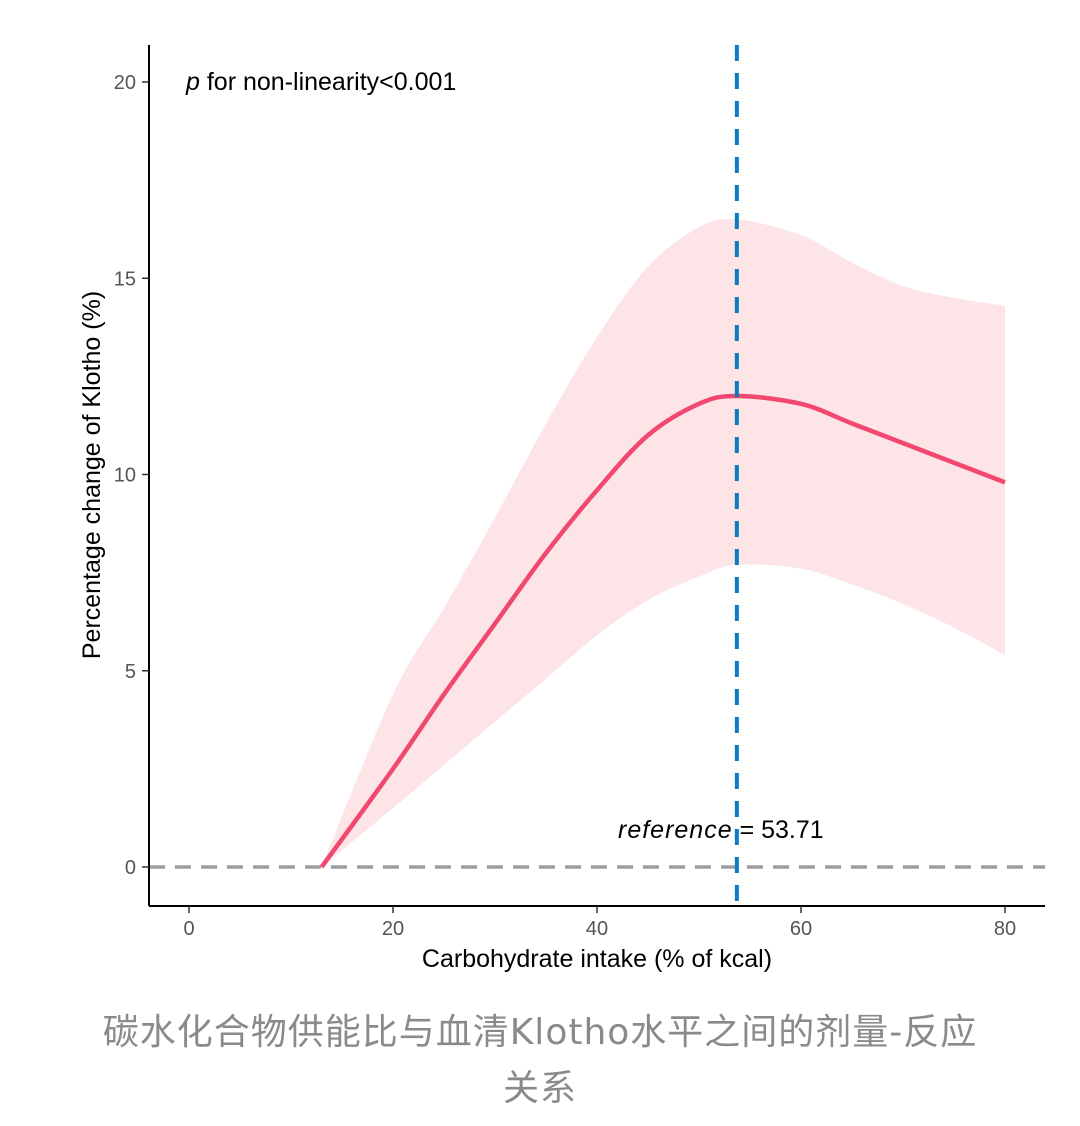  I want to click on y-tick-label: 10, so click(125, 476).